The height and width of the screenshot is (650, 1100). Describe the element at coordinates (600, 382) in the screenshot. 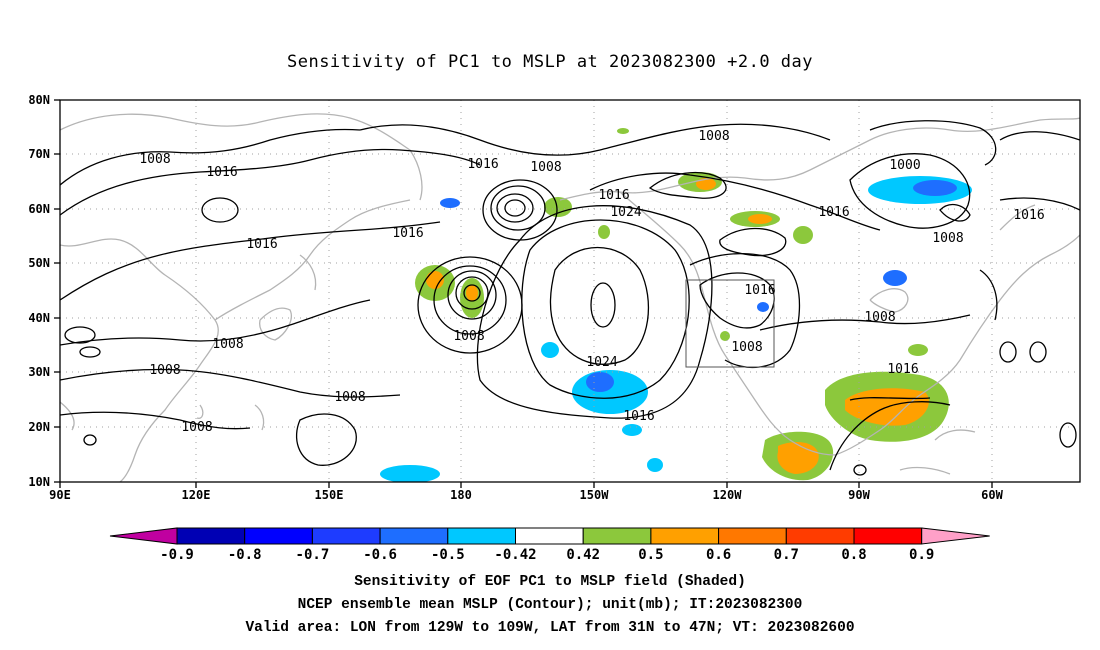

I see `negative-core-pacific` at that location.